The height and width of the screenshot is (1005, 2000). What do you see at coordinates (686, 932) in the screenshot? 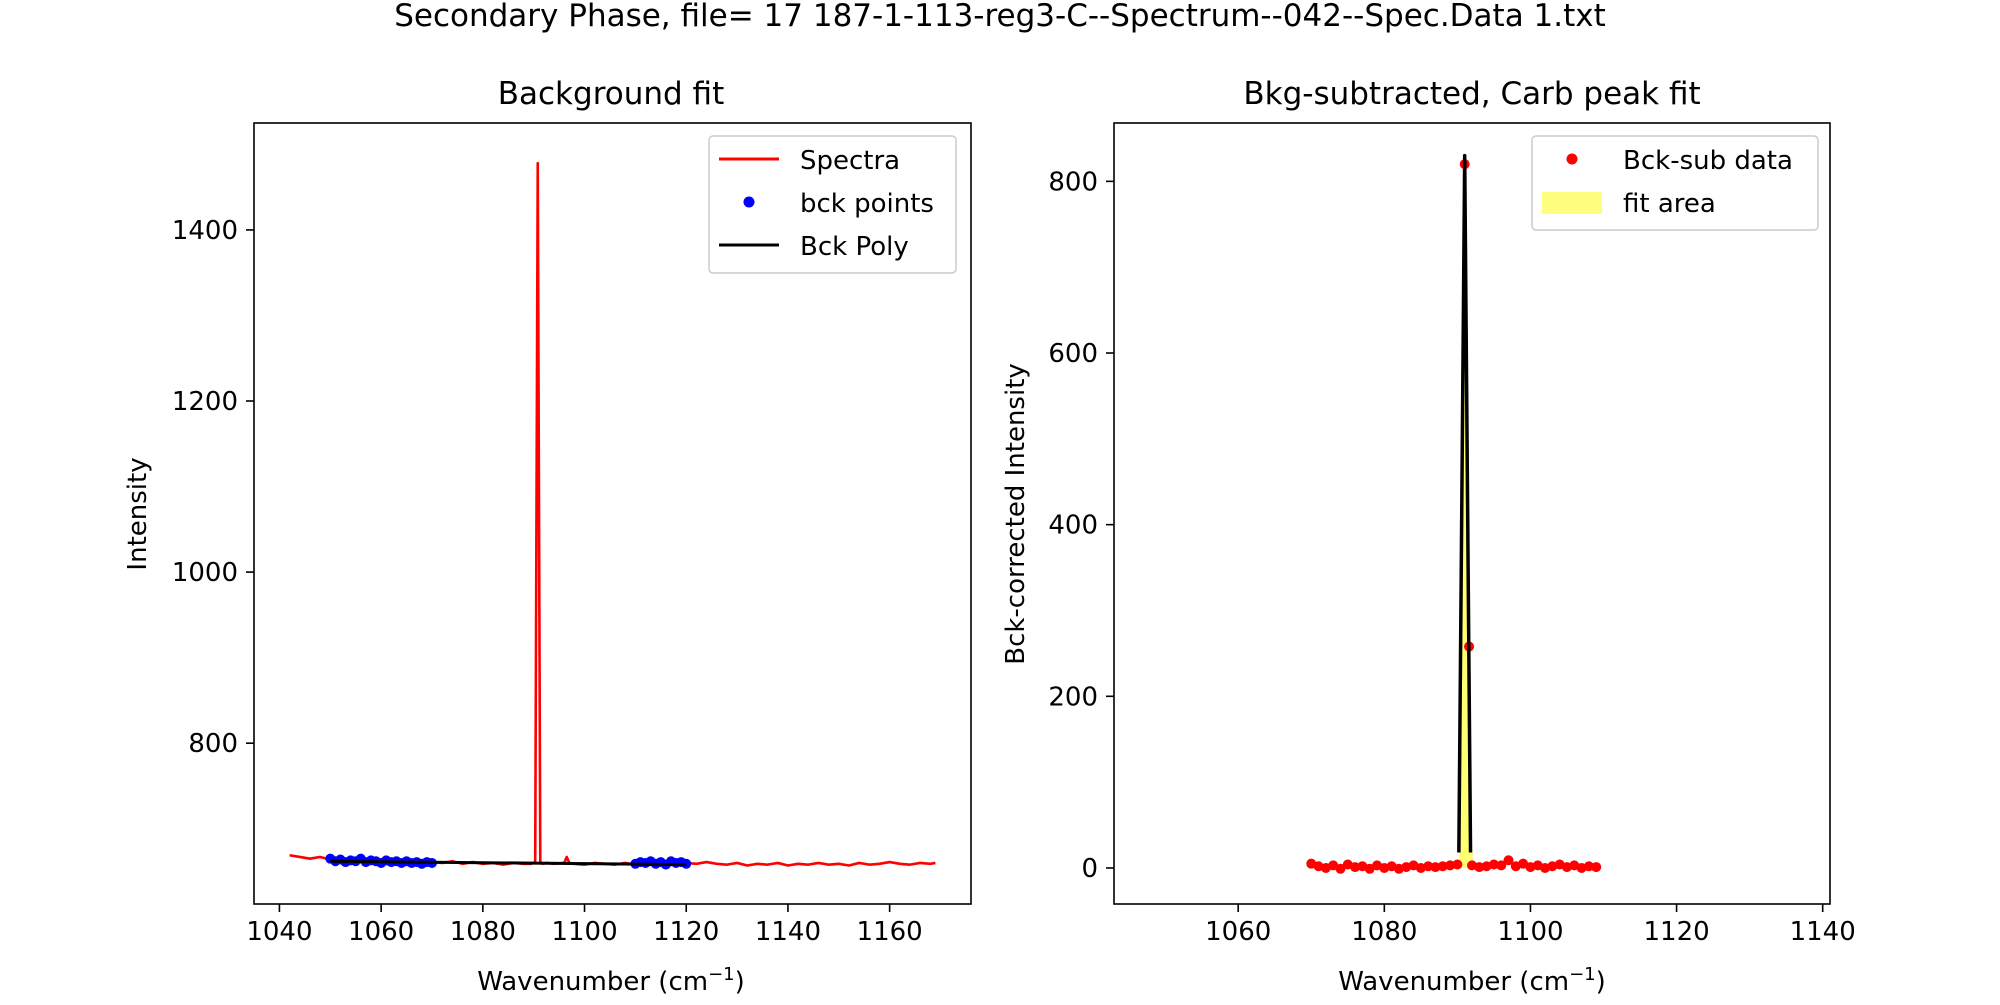
I see `background-fit-x-tick-label: 1120` at bounding box center [686, 932].